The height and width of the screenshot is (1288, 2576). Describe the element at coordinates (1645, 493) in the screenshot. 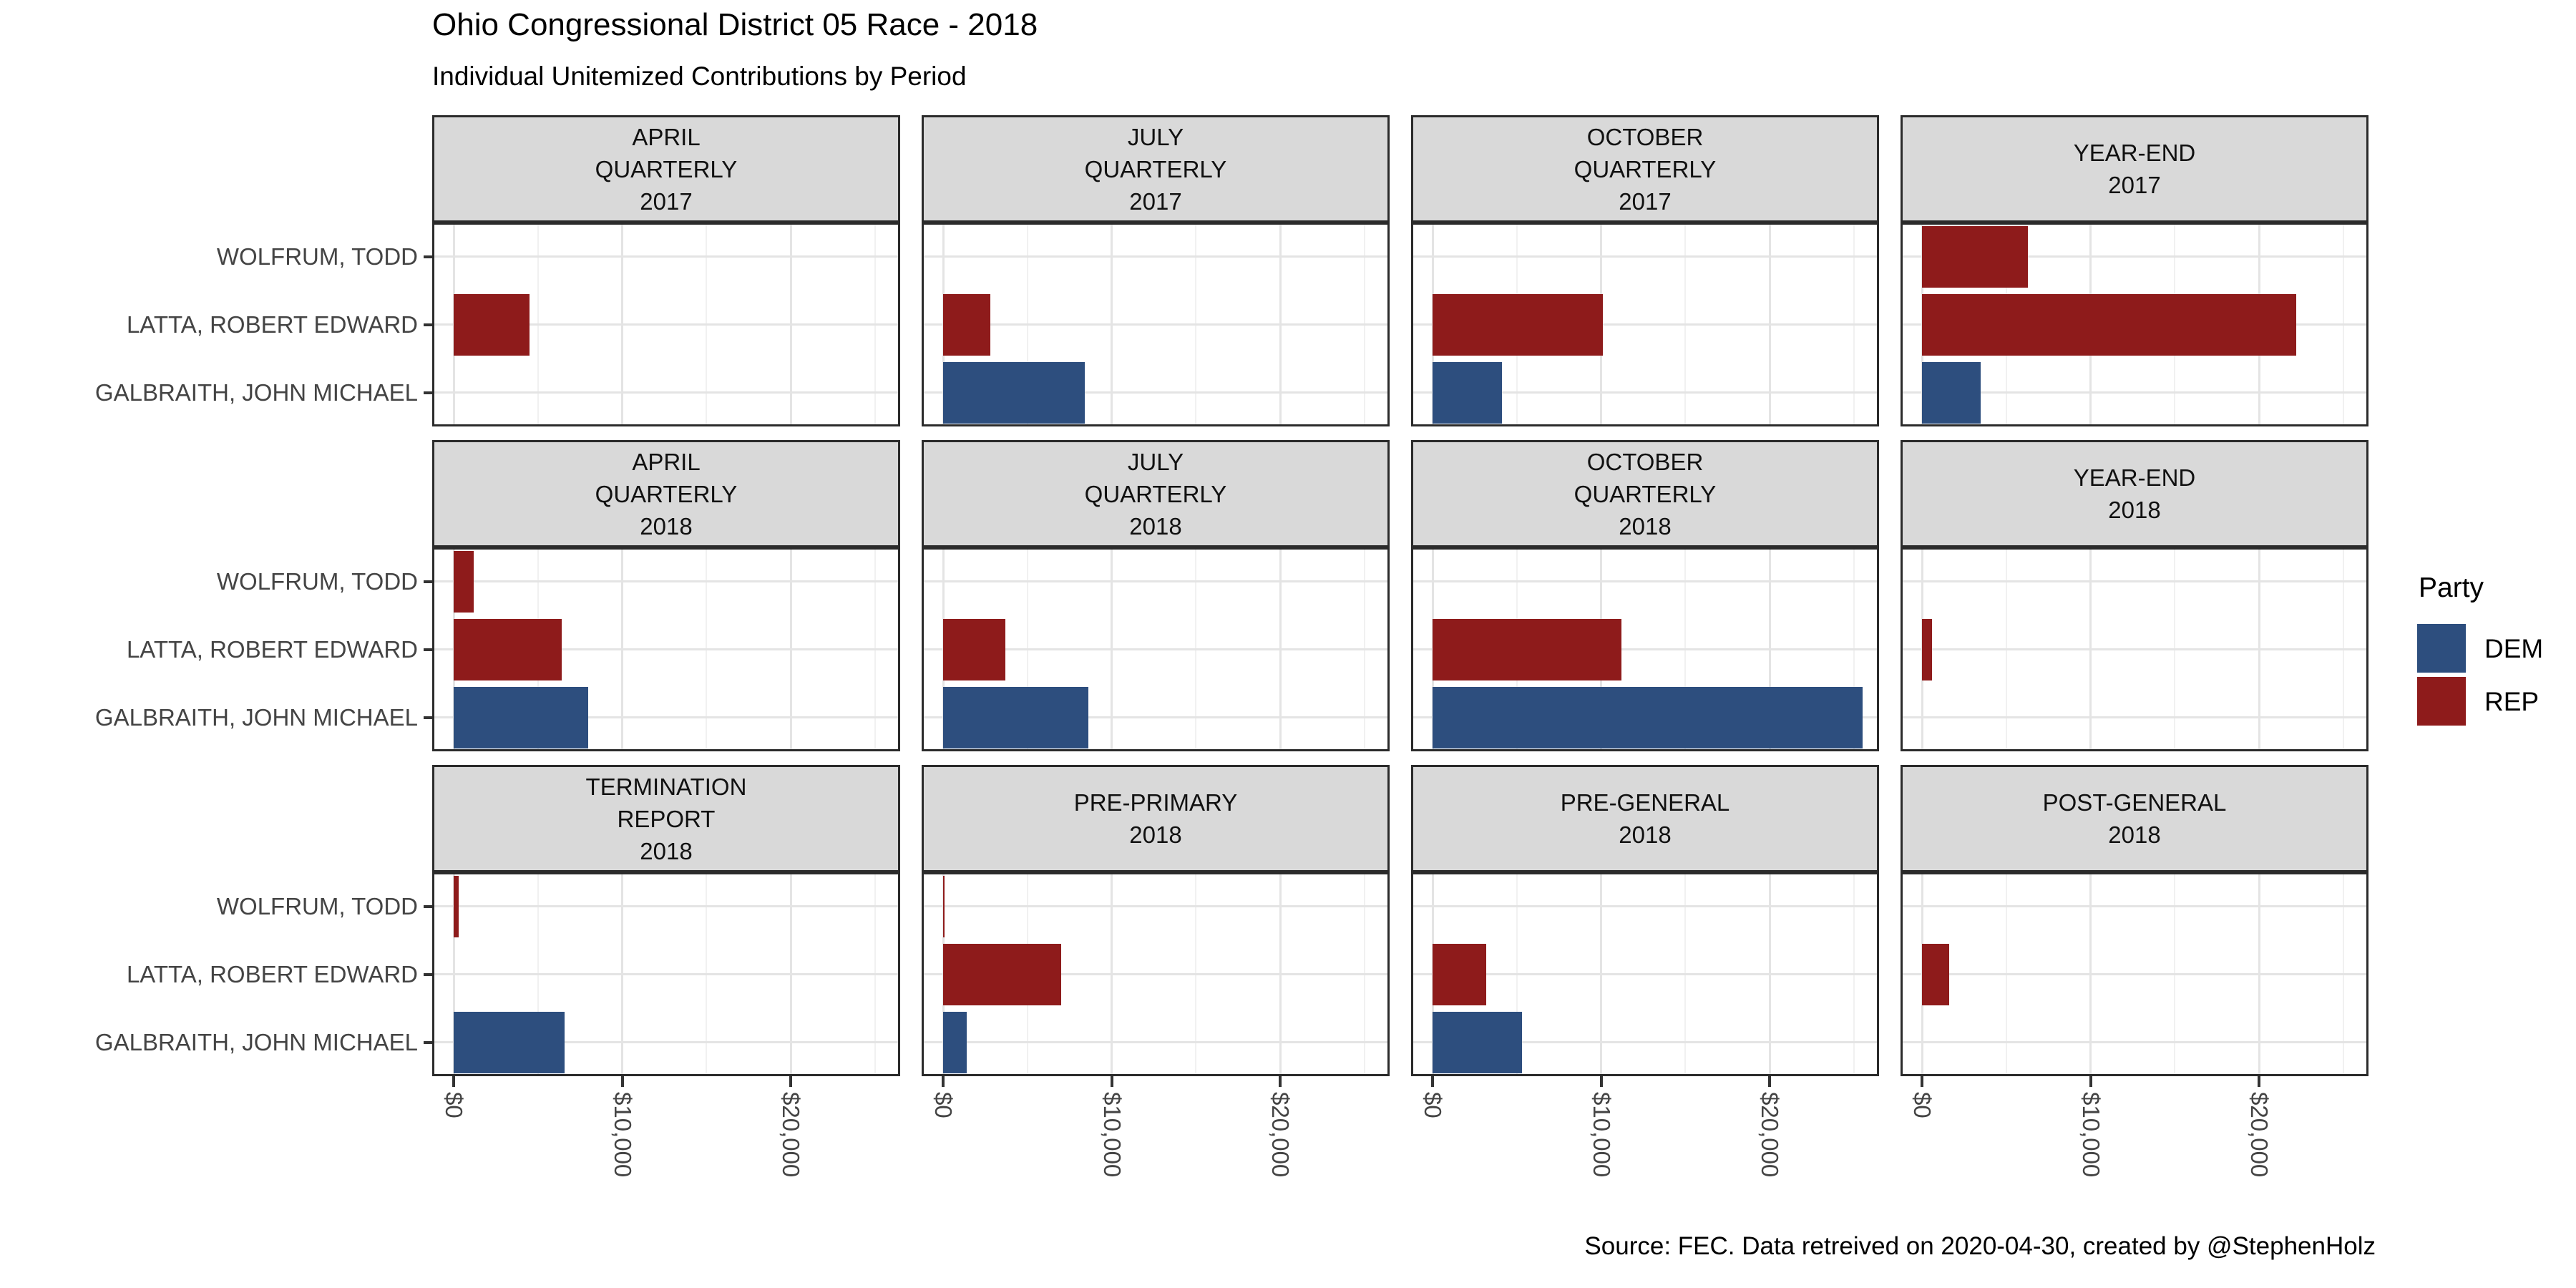

I see `facet-strip: OCTOBER QUARTERLY 2018` at that location.